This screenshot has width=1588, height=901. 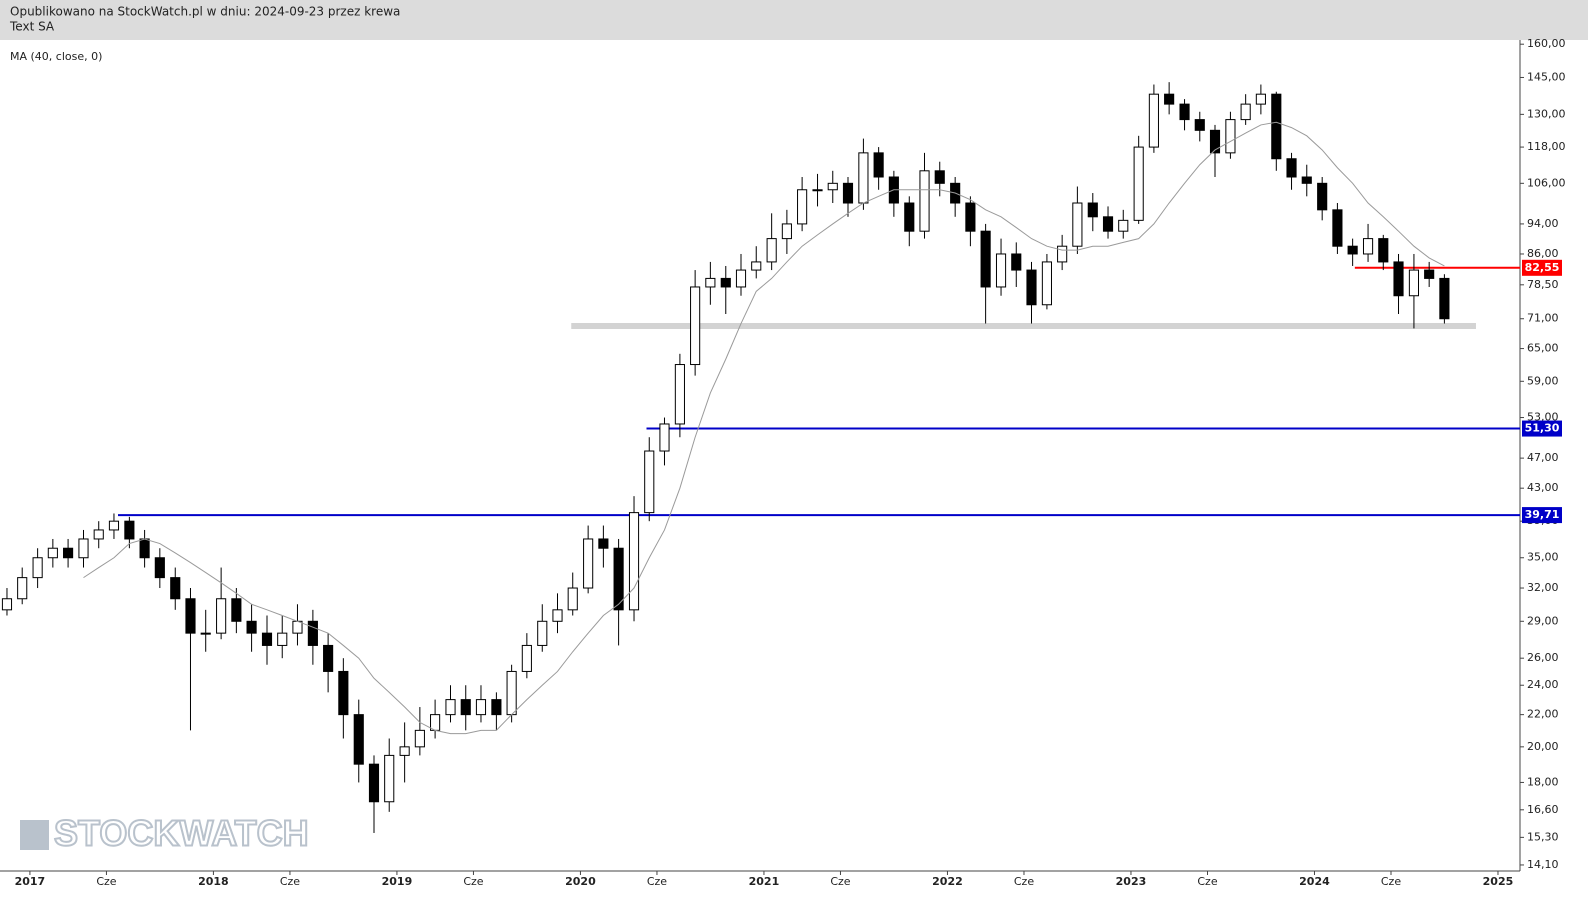 I want to click on watermark: STOCKWATCH, so click(x=181, y=833).